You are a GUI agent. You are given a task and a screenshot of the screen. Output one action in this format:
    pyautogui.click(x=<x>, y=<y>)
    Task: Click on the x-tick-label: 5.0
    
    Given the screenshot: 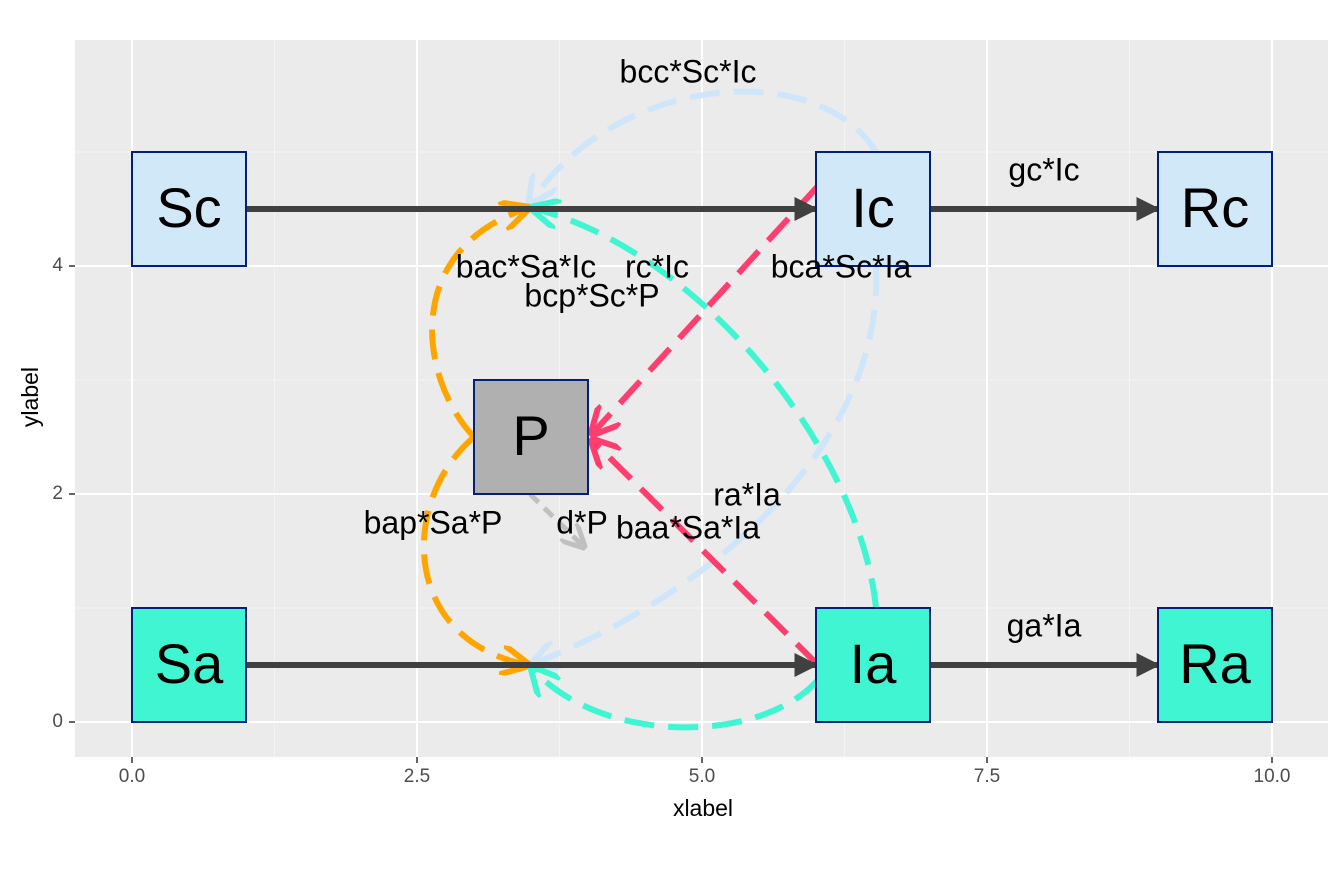 What is the action you would take?
    pyautogui.click(x=702, y=776)
    